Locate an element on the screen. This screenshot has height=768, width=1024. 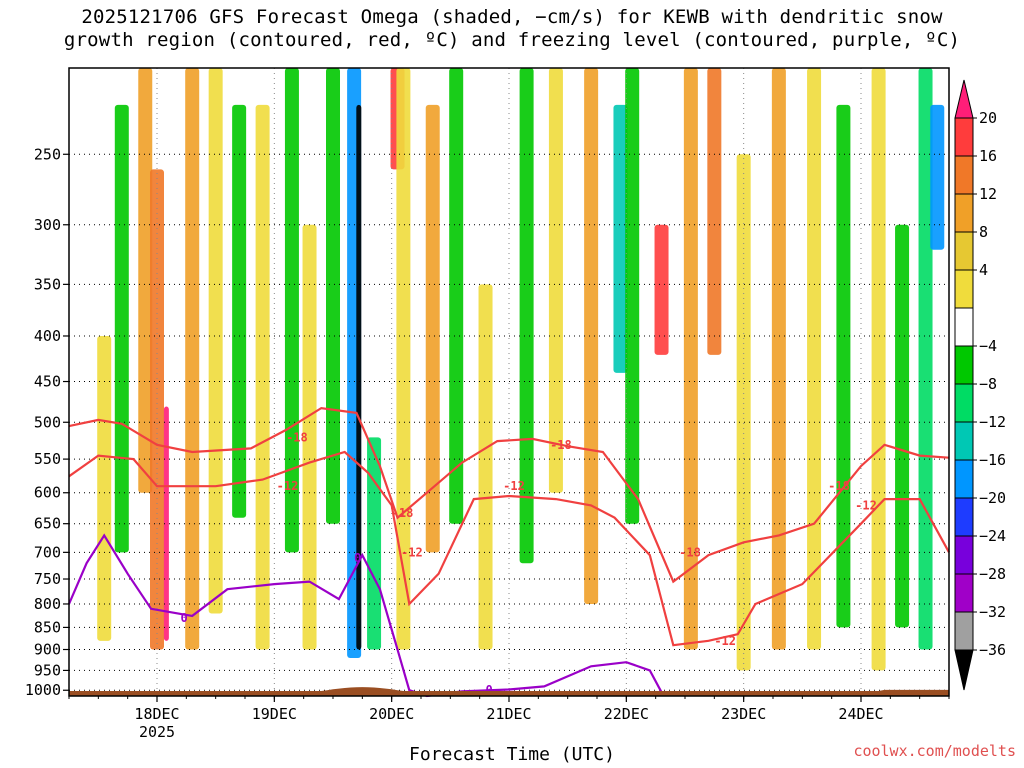
colorbar-label: 8 is located at coordinates (983, 232).